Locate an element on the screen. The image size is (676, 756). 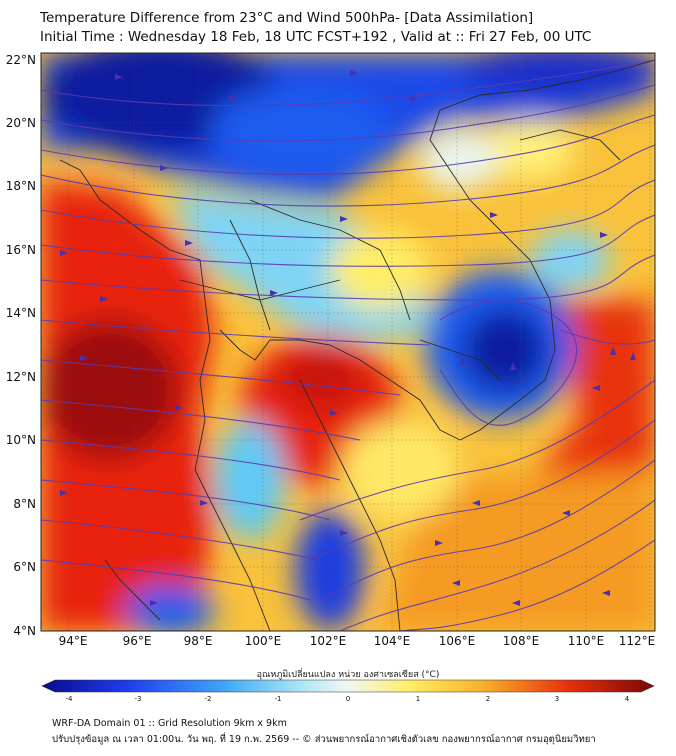
colorbar-tick: 2 is located at coordinates (488, 699).